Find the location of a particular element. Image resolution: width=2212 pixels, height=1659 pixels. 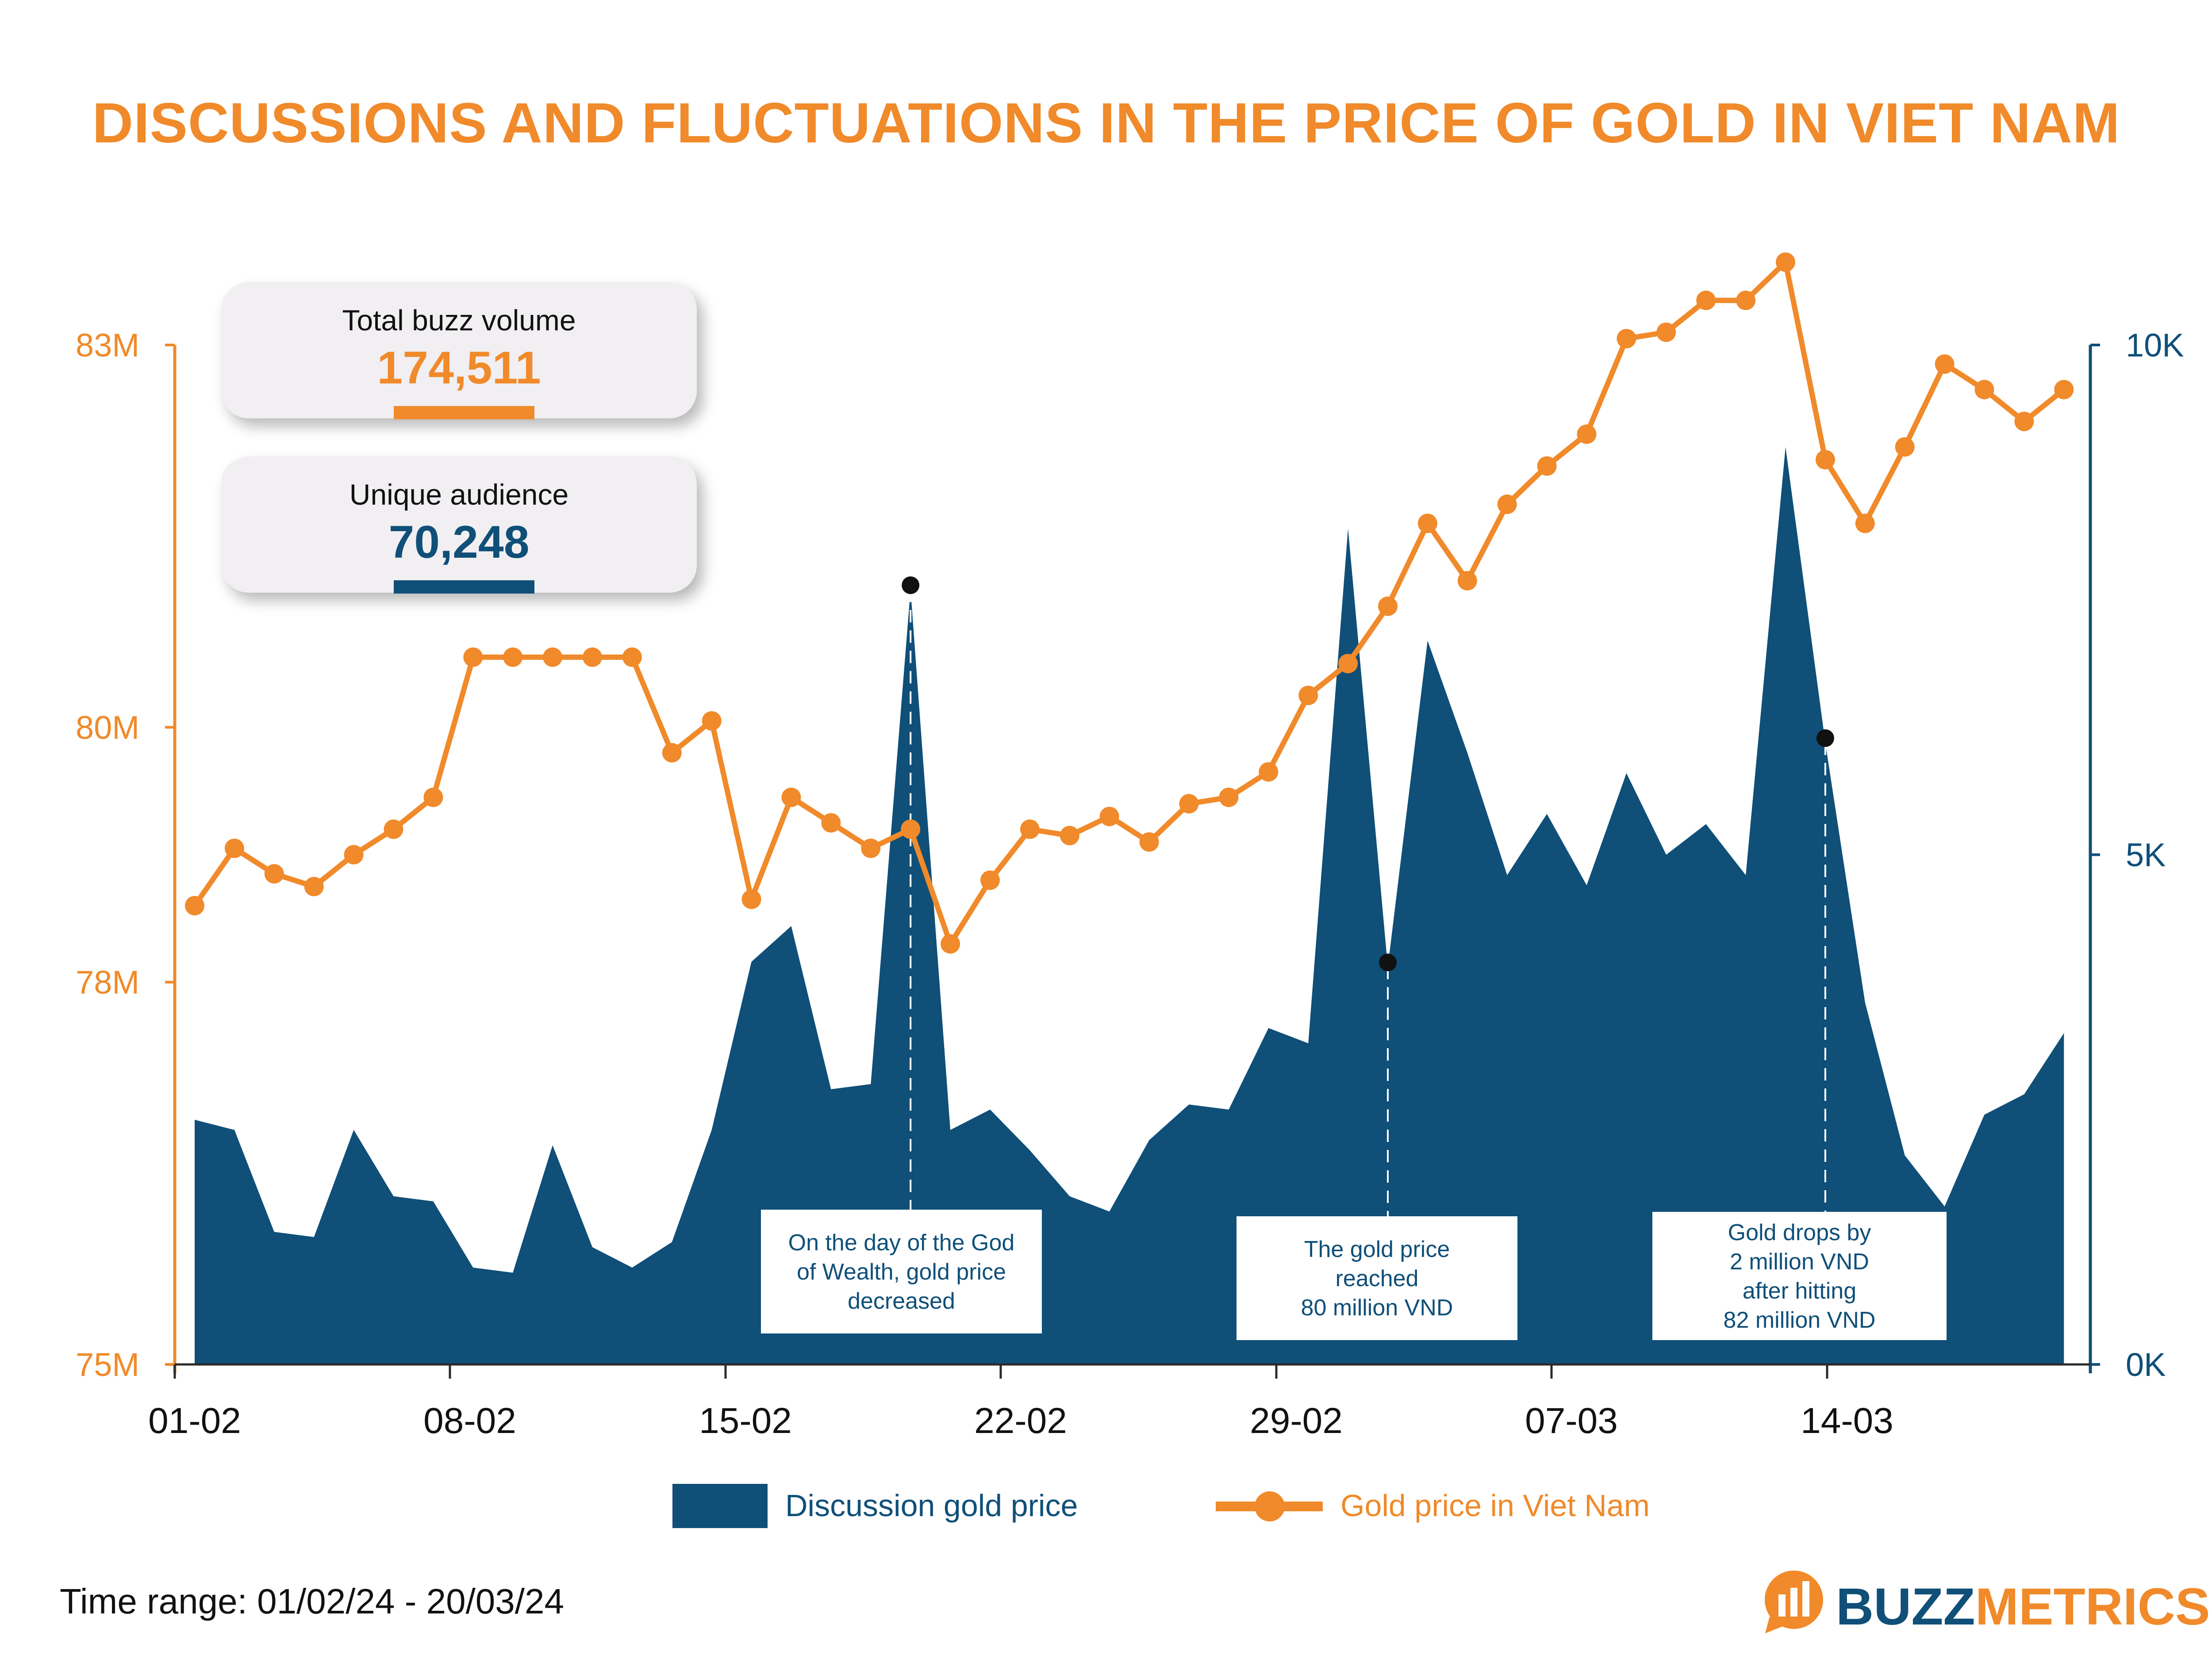

right-axis-tick-label: 5K is located at coordinates (2146, 855).